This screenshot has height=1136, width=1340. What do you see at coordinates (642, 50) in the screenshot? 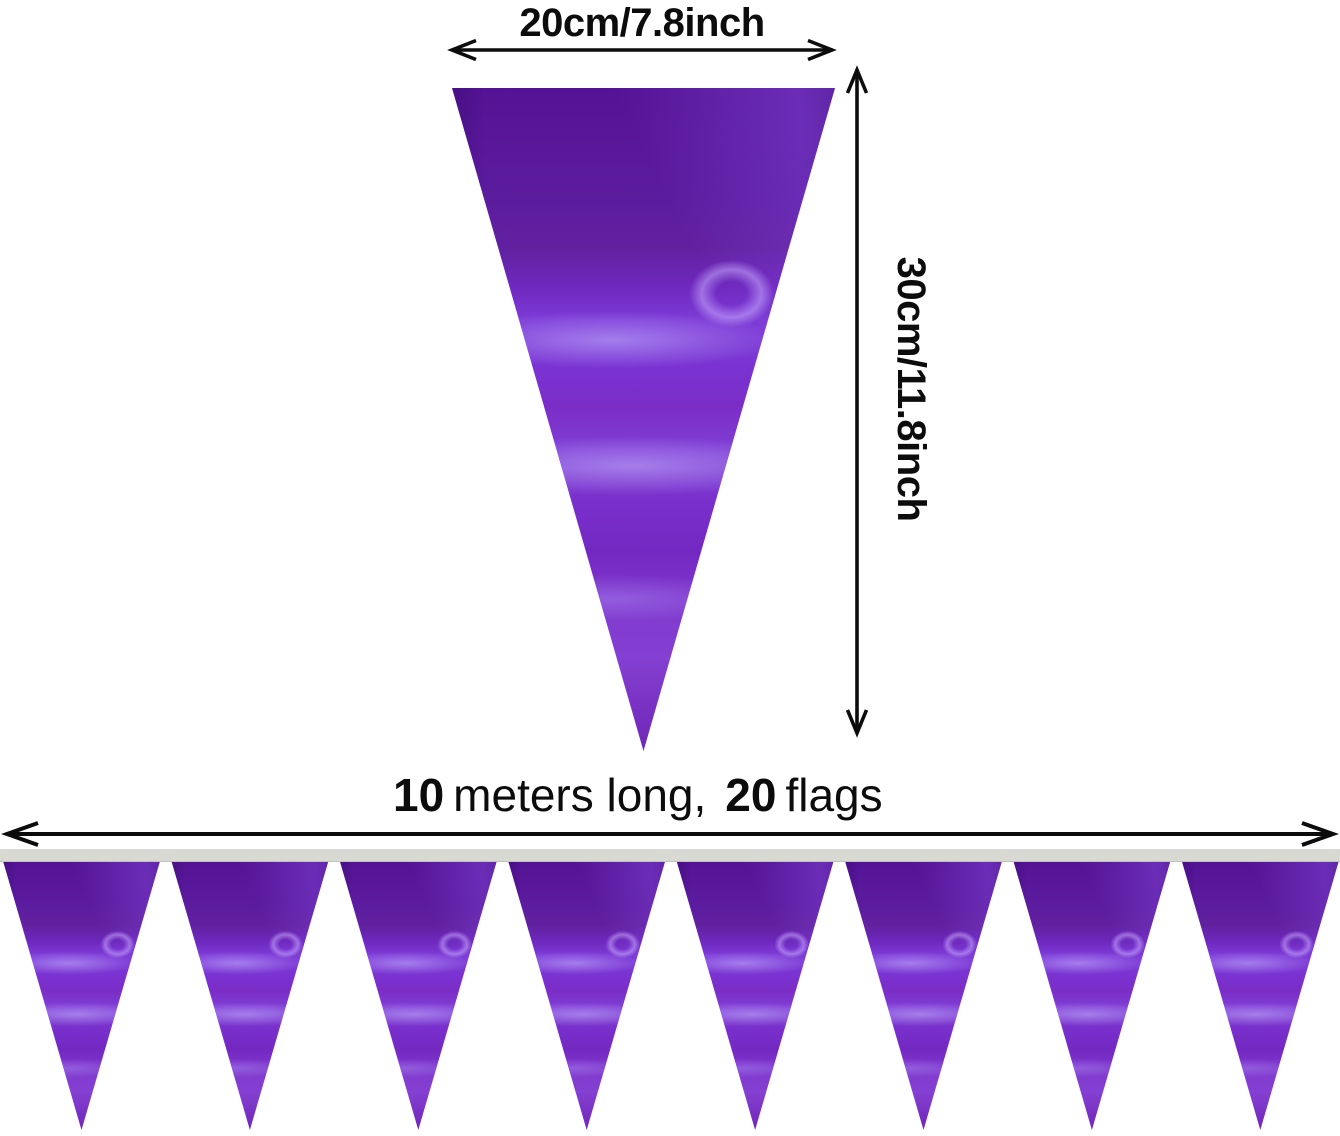
I see `width-dimension-arrow-icon` at bounding box center [642, 50].